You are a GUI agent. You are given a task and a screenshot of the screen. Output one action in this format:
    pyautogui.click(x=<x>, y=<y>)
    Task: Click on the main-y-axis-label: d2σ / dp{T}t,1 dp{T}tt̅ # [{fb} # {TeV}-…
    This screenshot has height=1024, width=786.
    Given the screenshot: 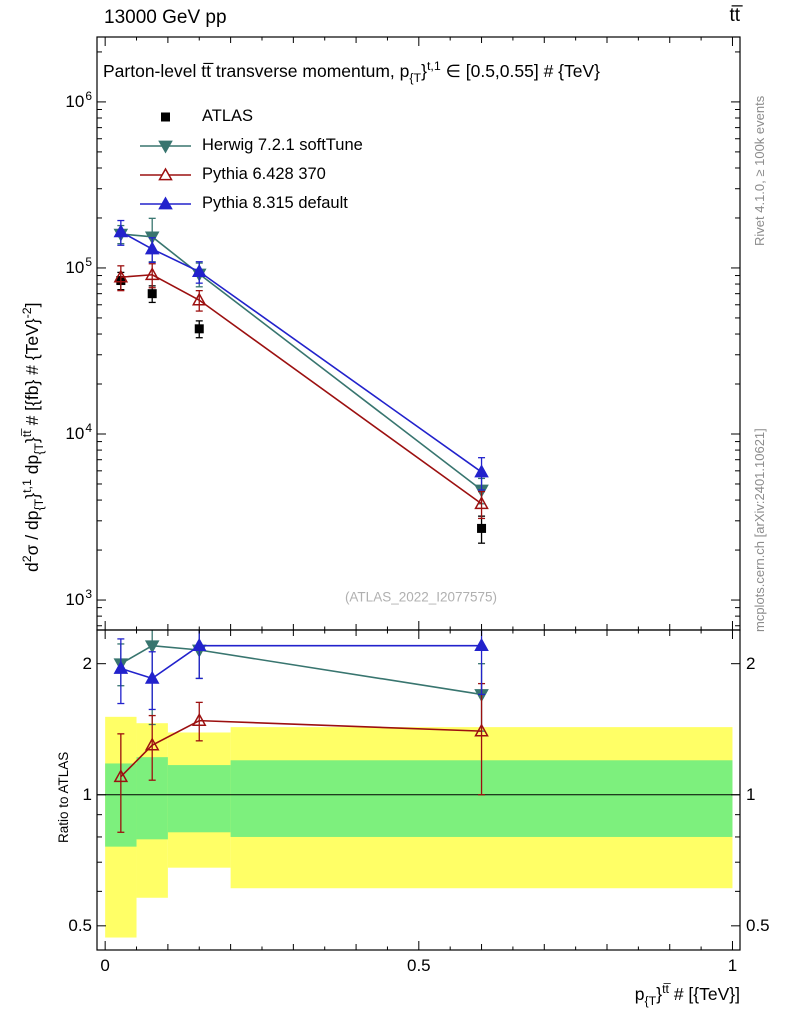 What is the action you would take?
    pyautogui.click(x=33, y=437)
    